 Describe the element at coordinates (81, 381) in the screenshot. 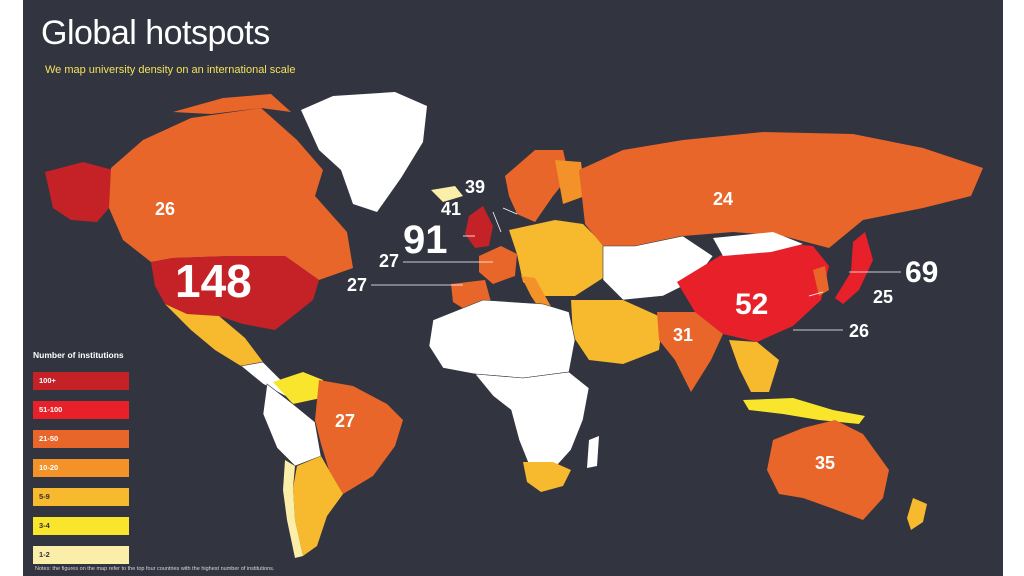

I see `legend-item: 100+` at that location.